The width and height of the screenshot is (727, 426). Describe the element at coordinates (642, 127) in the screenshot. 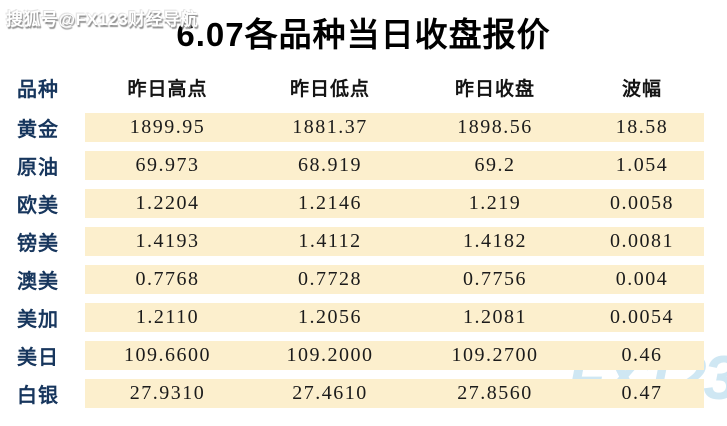

I see `cell-range: 18.58` at that location.